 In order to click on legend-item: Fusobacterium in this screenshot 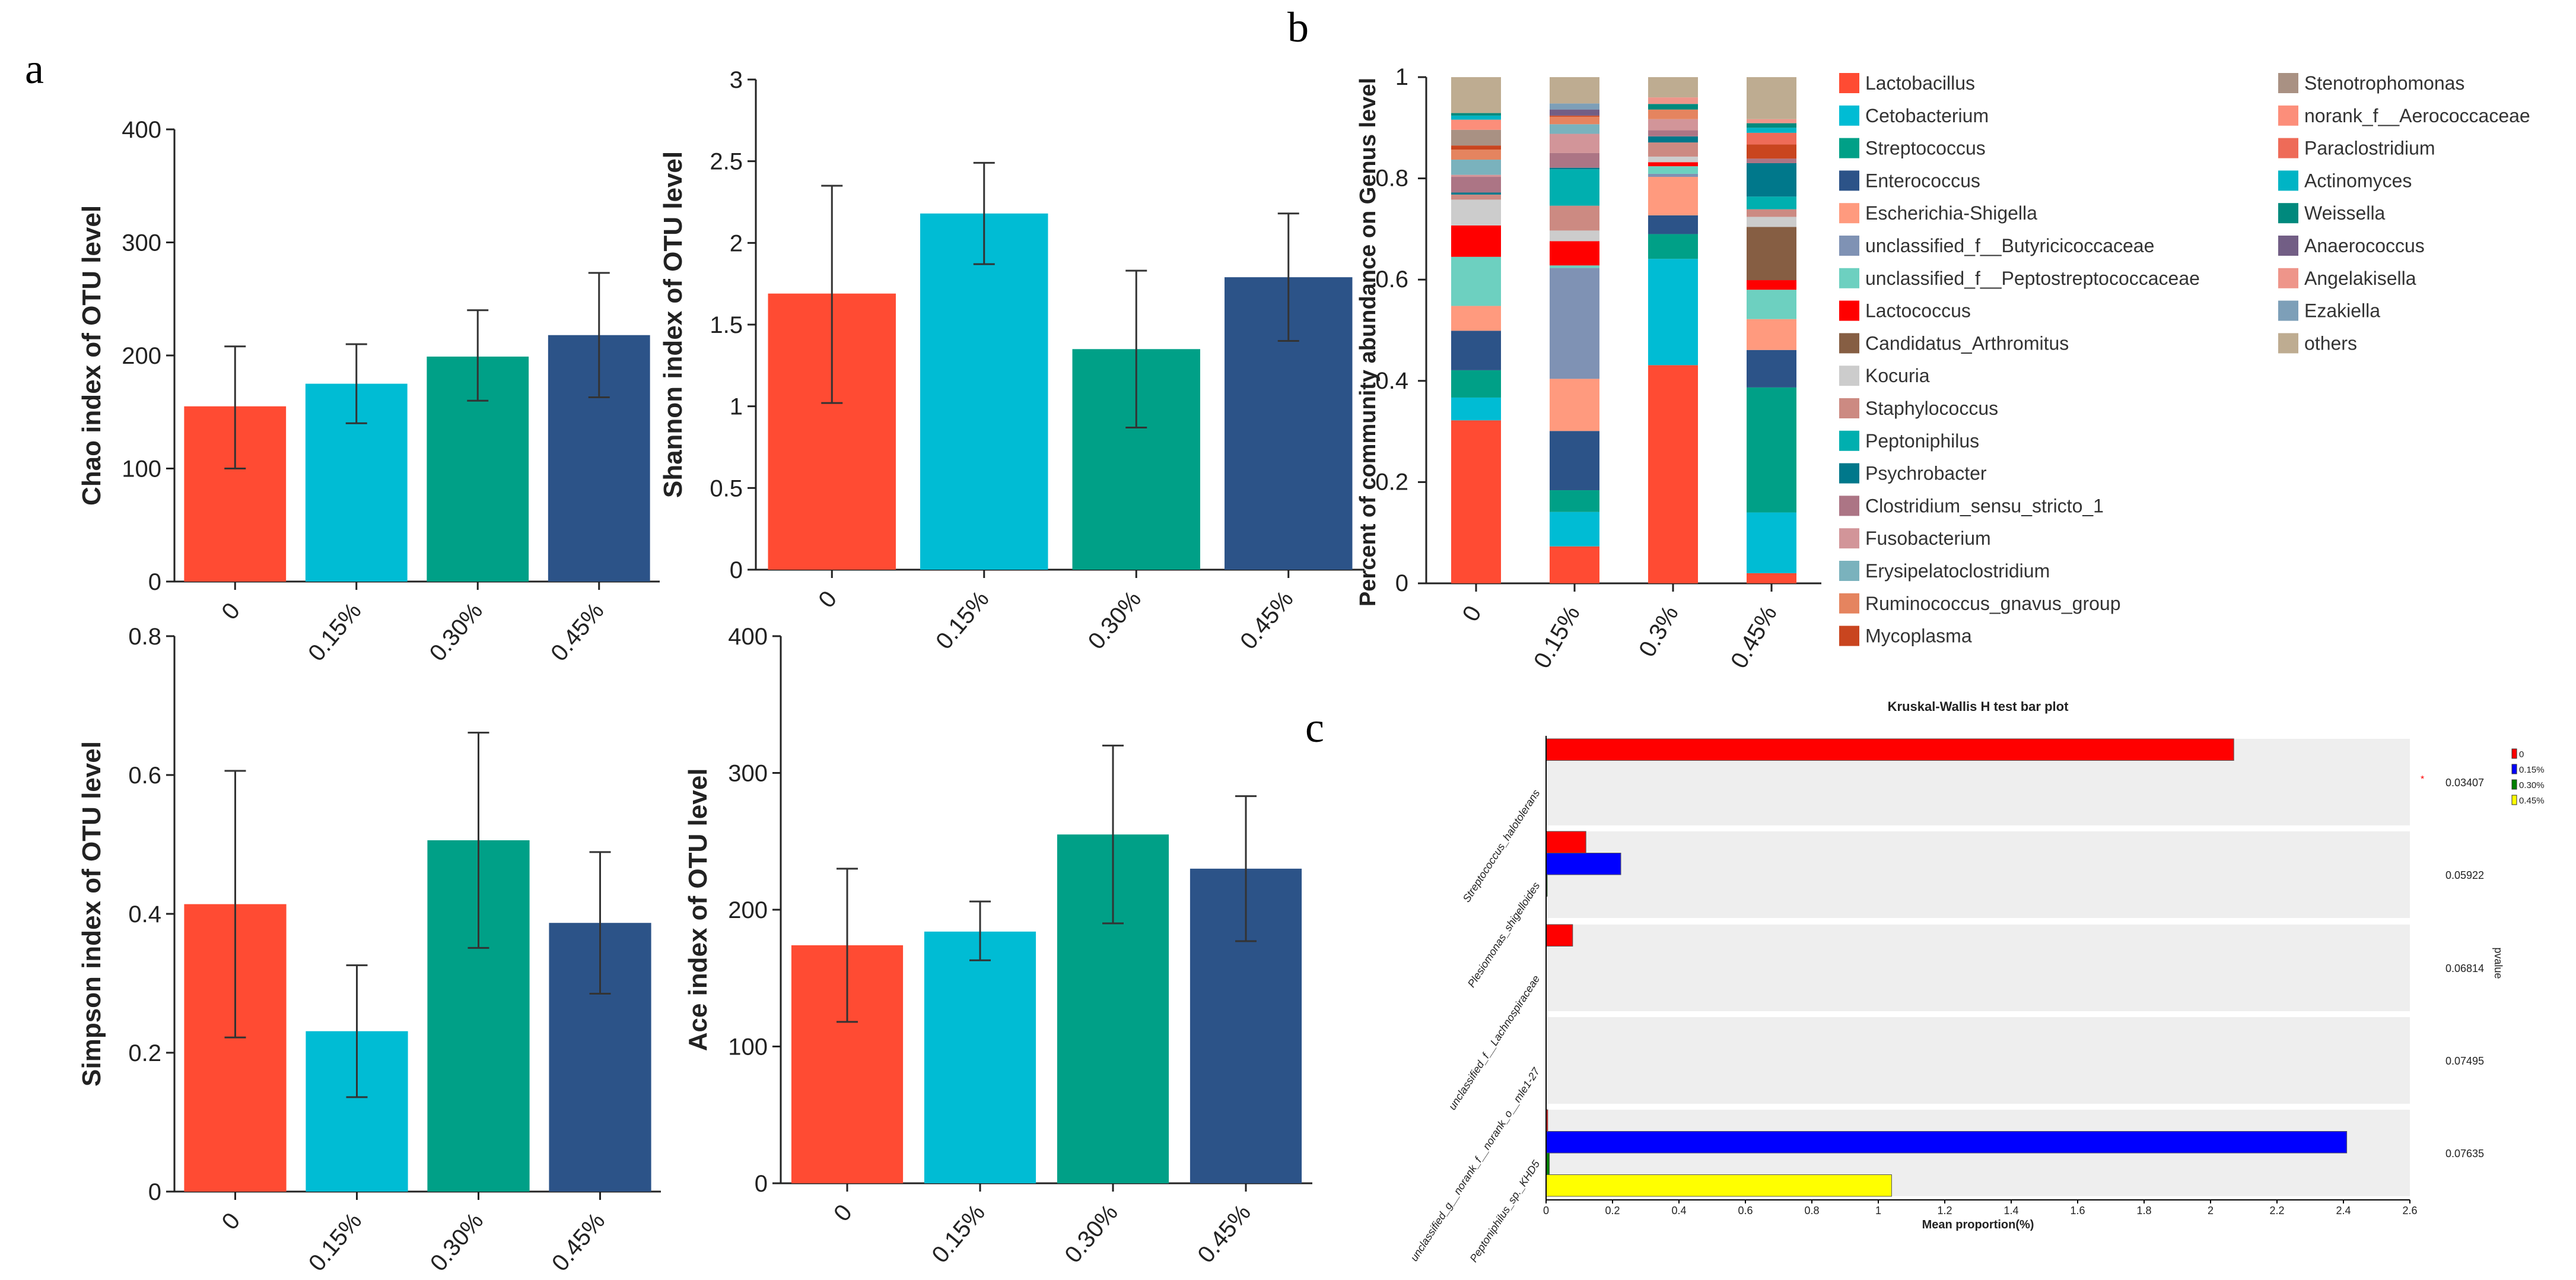, I will do `click(1915, 538)`.